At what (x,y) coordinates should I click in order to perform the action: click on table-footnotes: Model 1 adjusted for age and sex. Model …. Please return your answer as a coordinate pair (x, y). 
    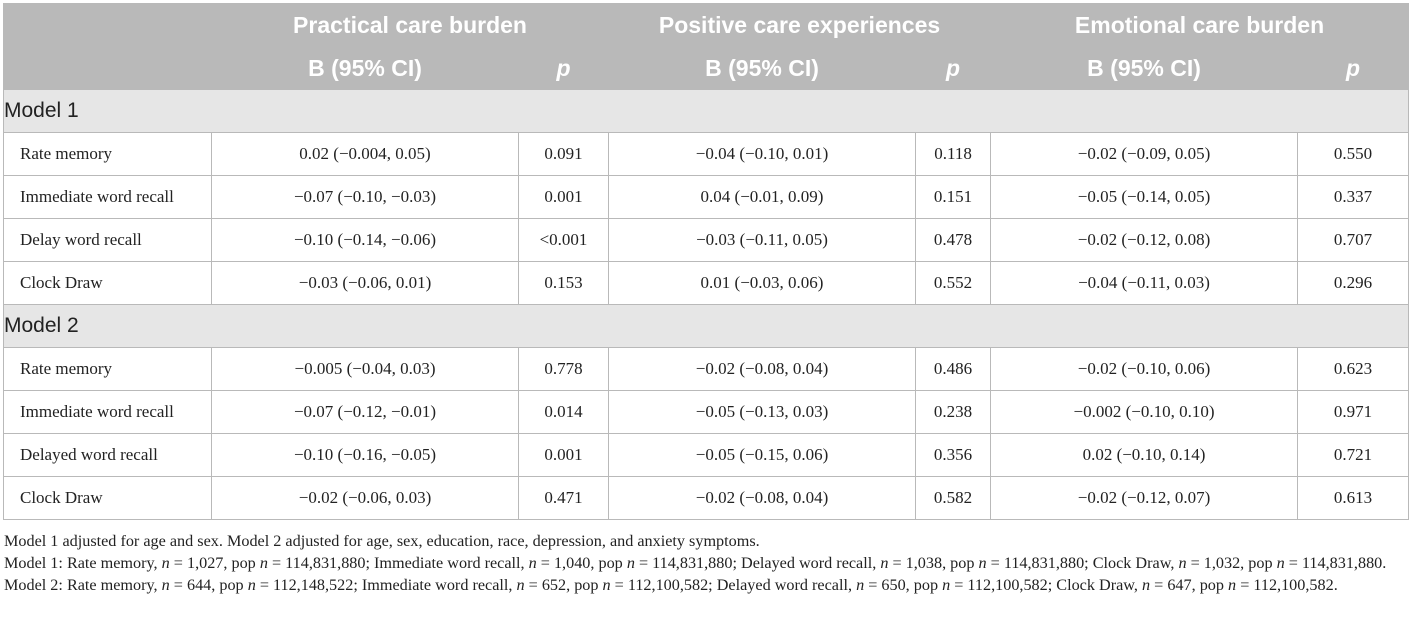
    Looking at the image, I should click on (706, 563).